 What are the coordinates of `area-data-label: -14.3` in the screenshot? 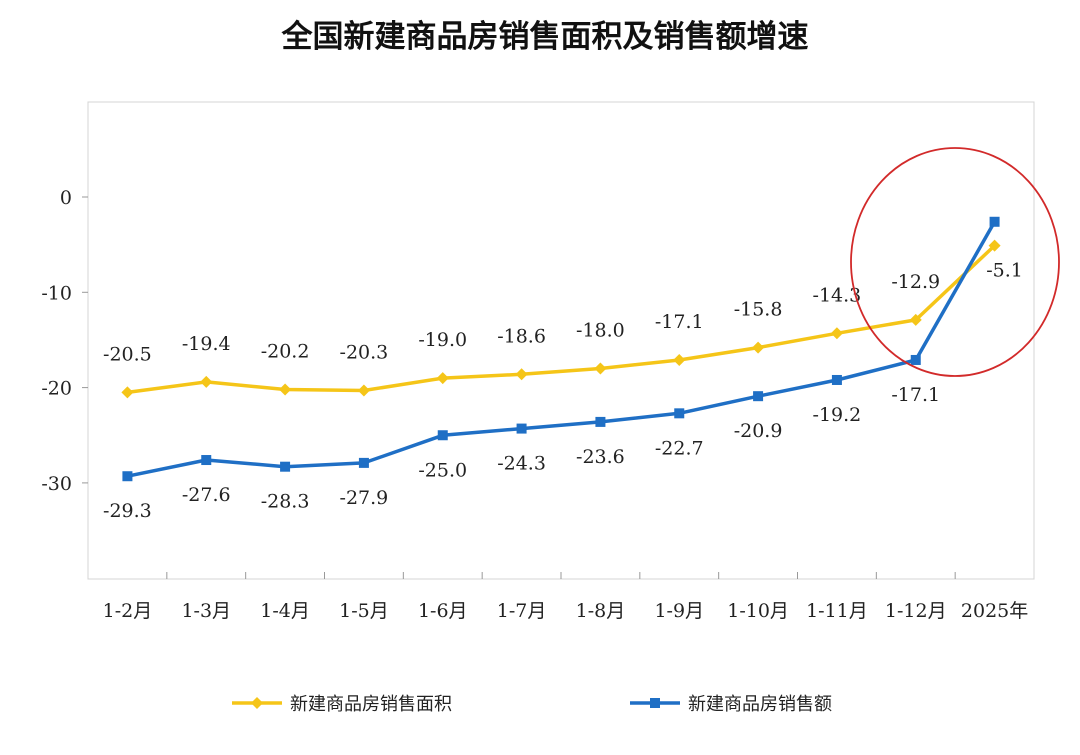 It's located at (837, 295).